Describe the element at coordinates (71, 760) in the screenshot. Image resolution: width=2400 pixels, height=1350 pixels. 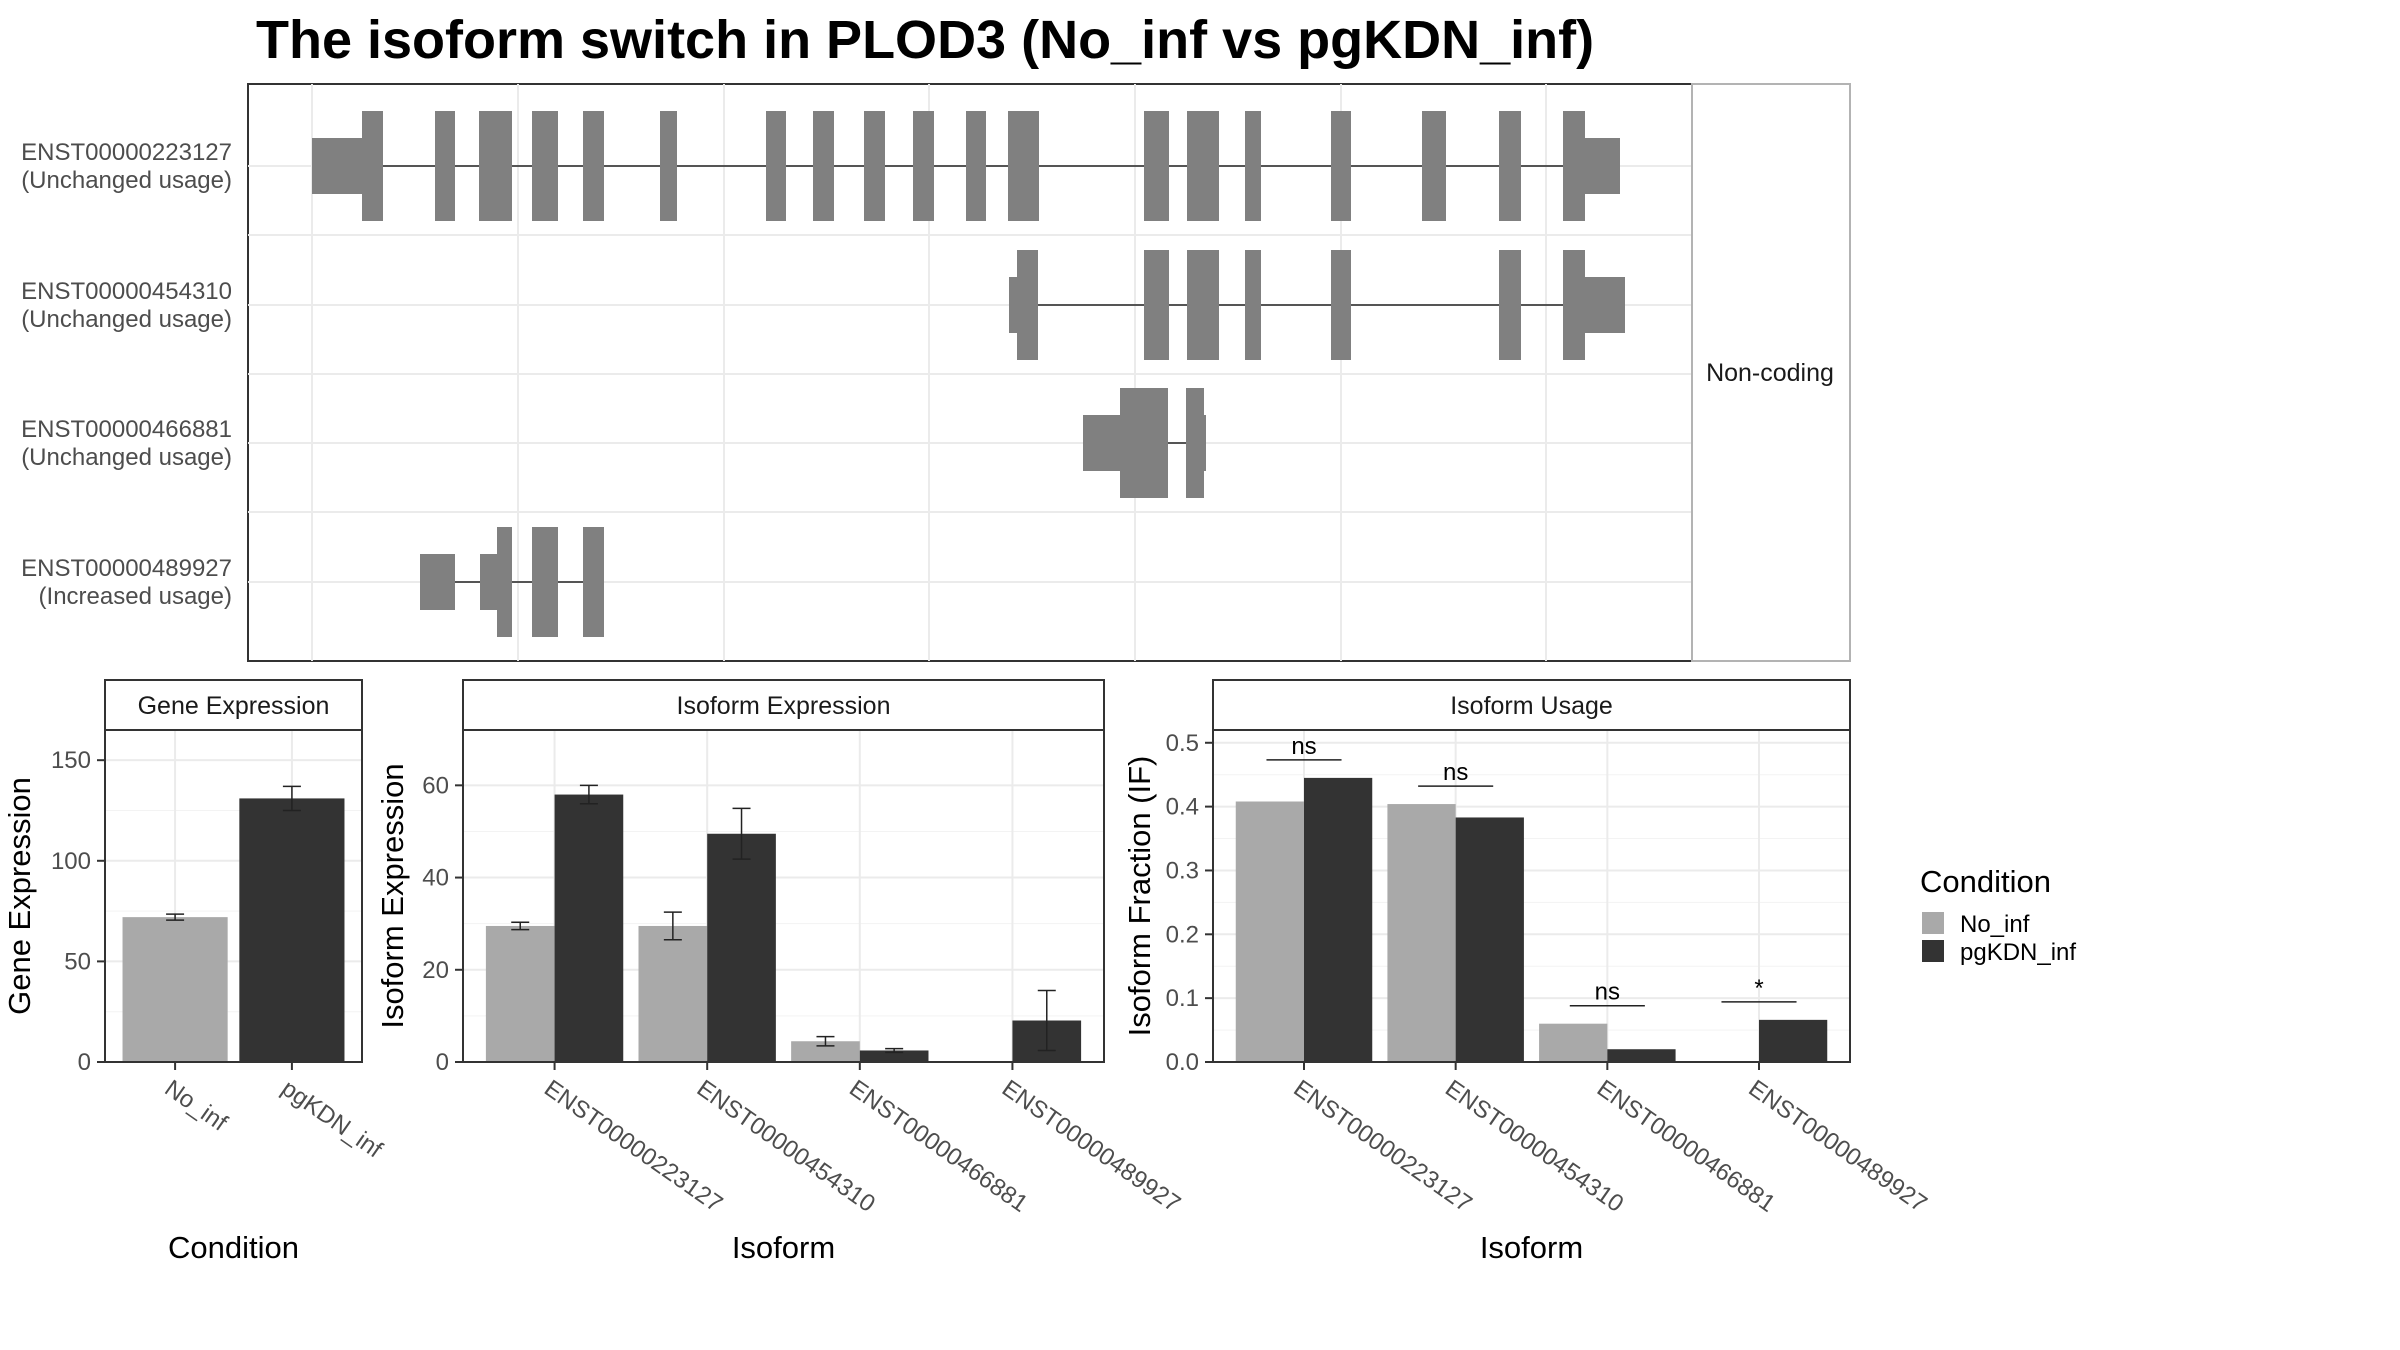
I see `y-tick-label: 150` at that location.